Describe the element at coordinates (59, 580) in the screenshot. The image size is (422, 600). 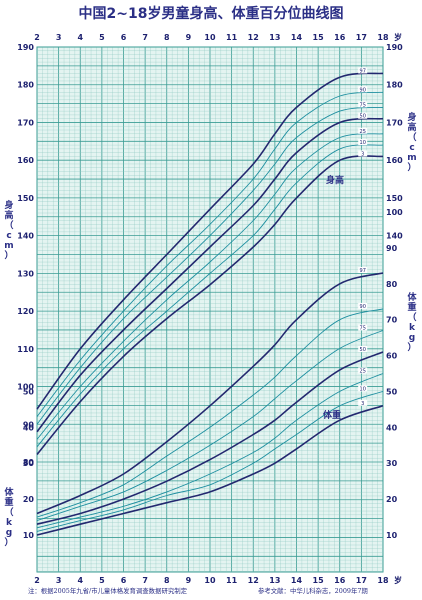
I see `x-tick-label-bottom: 3` at that location.